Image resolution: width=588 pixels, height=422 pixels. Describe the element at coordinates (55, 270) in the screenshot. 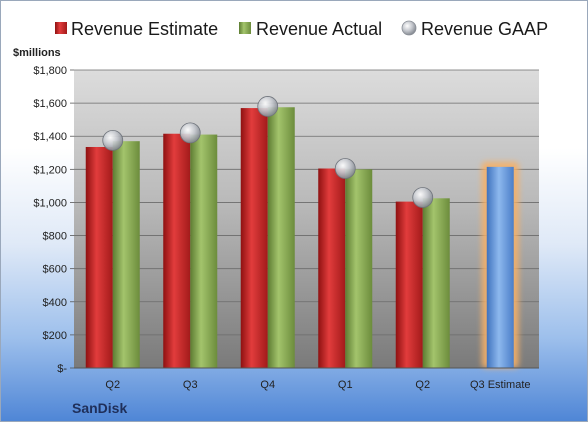

I see `y-tick-label: $600` at that location.